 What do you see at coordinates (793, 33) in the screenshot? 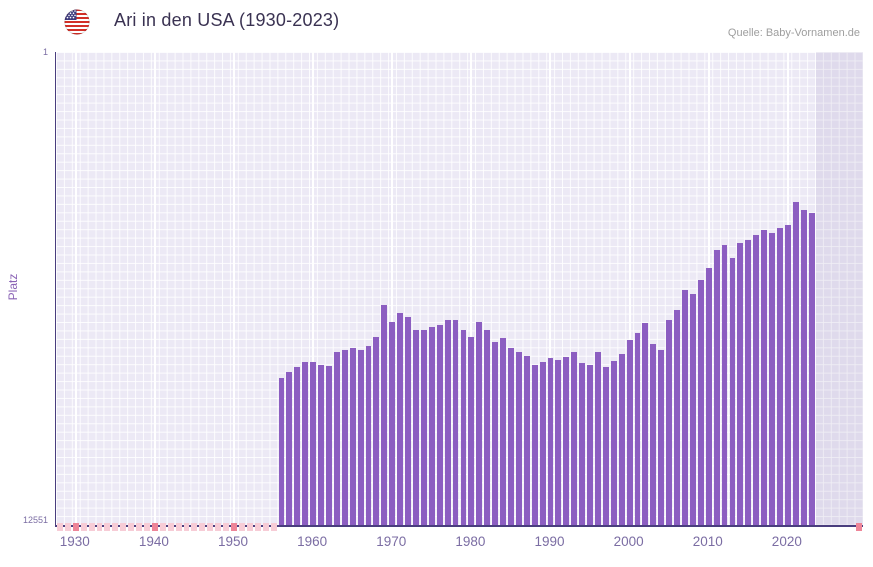
I see `source-label: Quelle: Baby-Vornamen.de` at bounding box center [793, 33].